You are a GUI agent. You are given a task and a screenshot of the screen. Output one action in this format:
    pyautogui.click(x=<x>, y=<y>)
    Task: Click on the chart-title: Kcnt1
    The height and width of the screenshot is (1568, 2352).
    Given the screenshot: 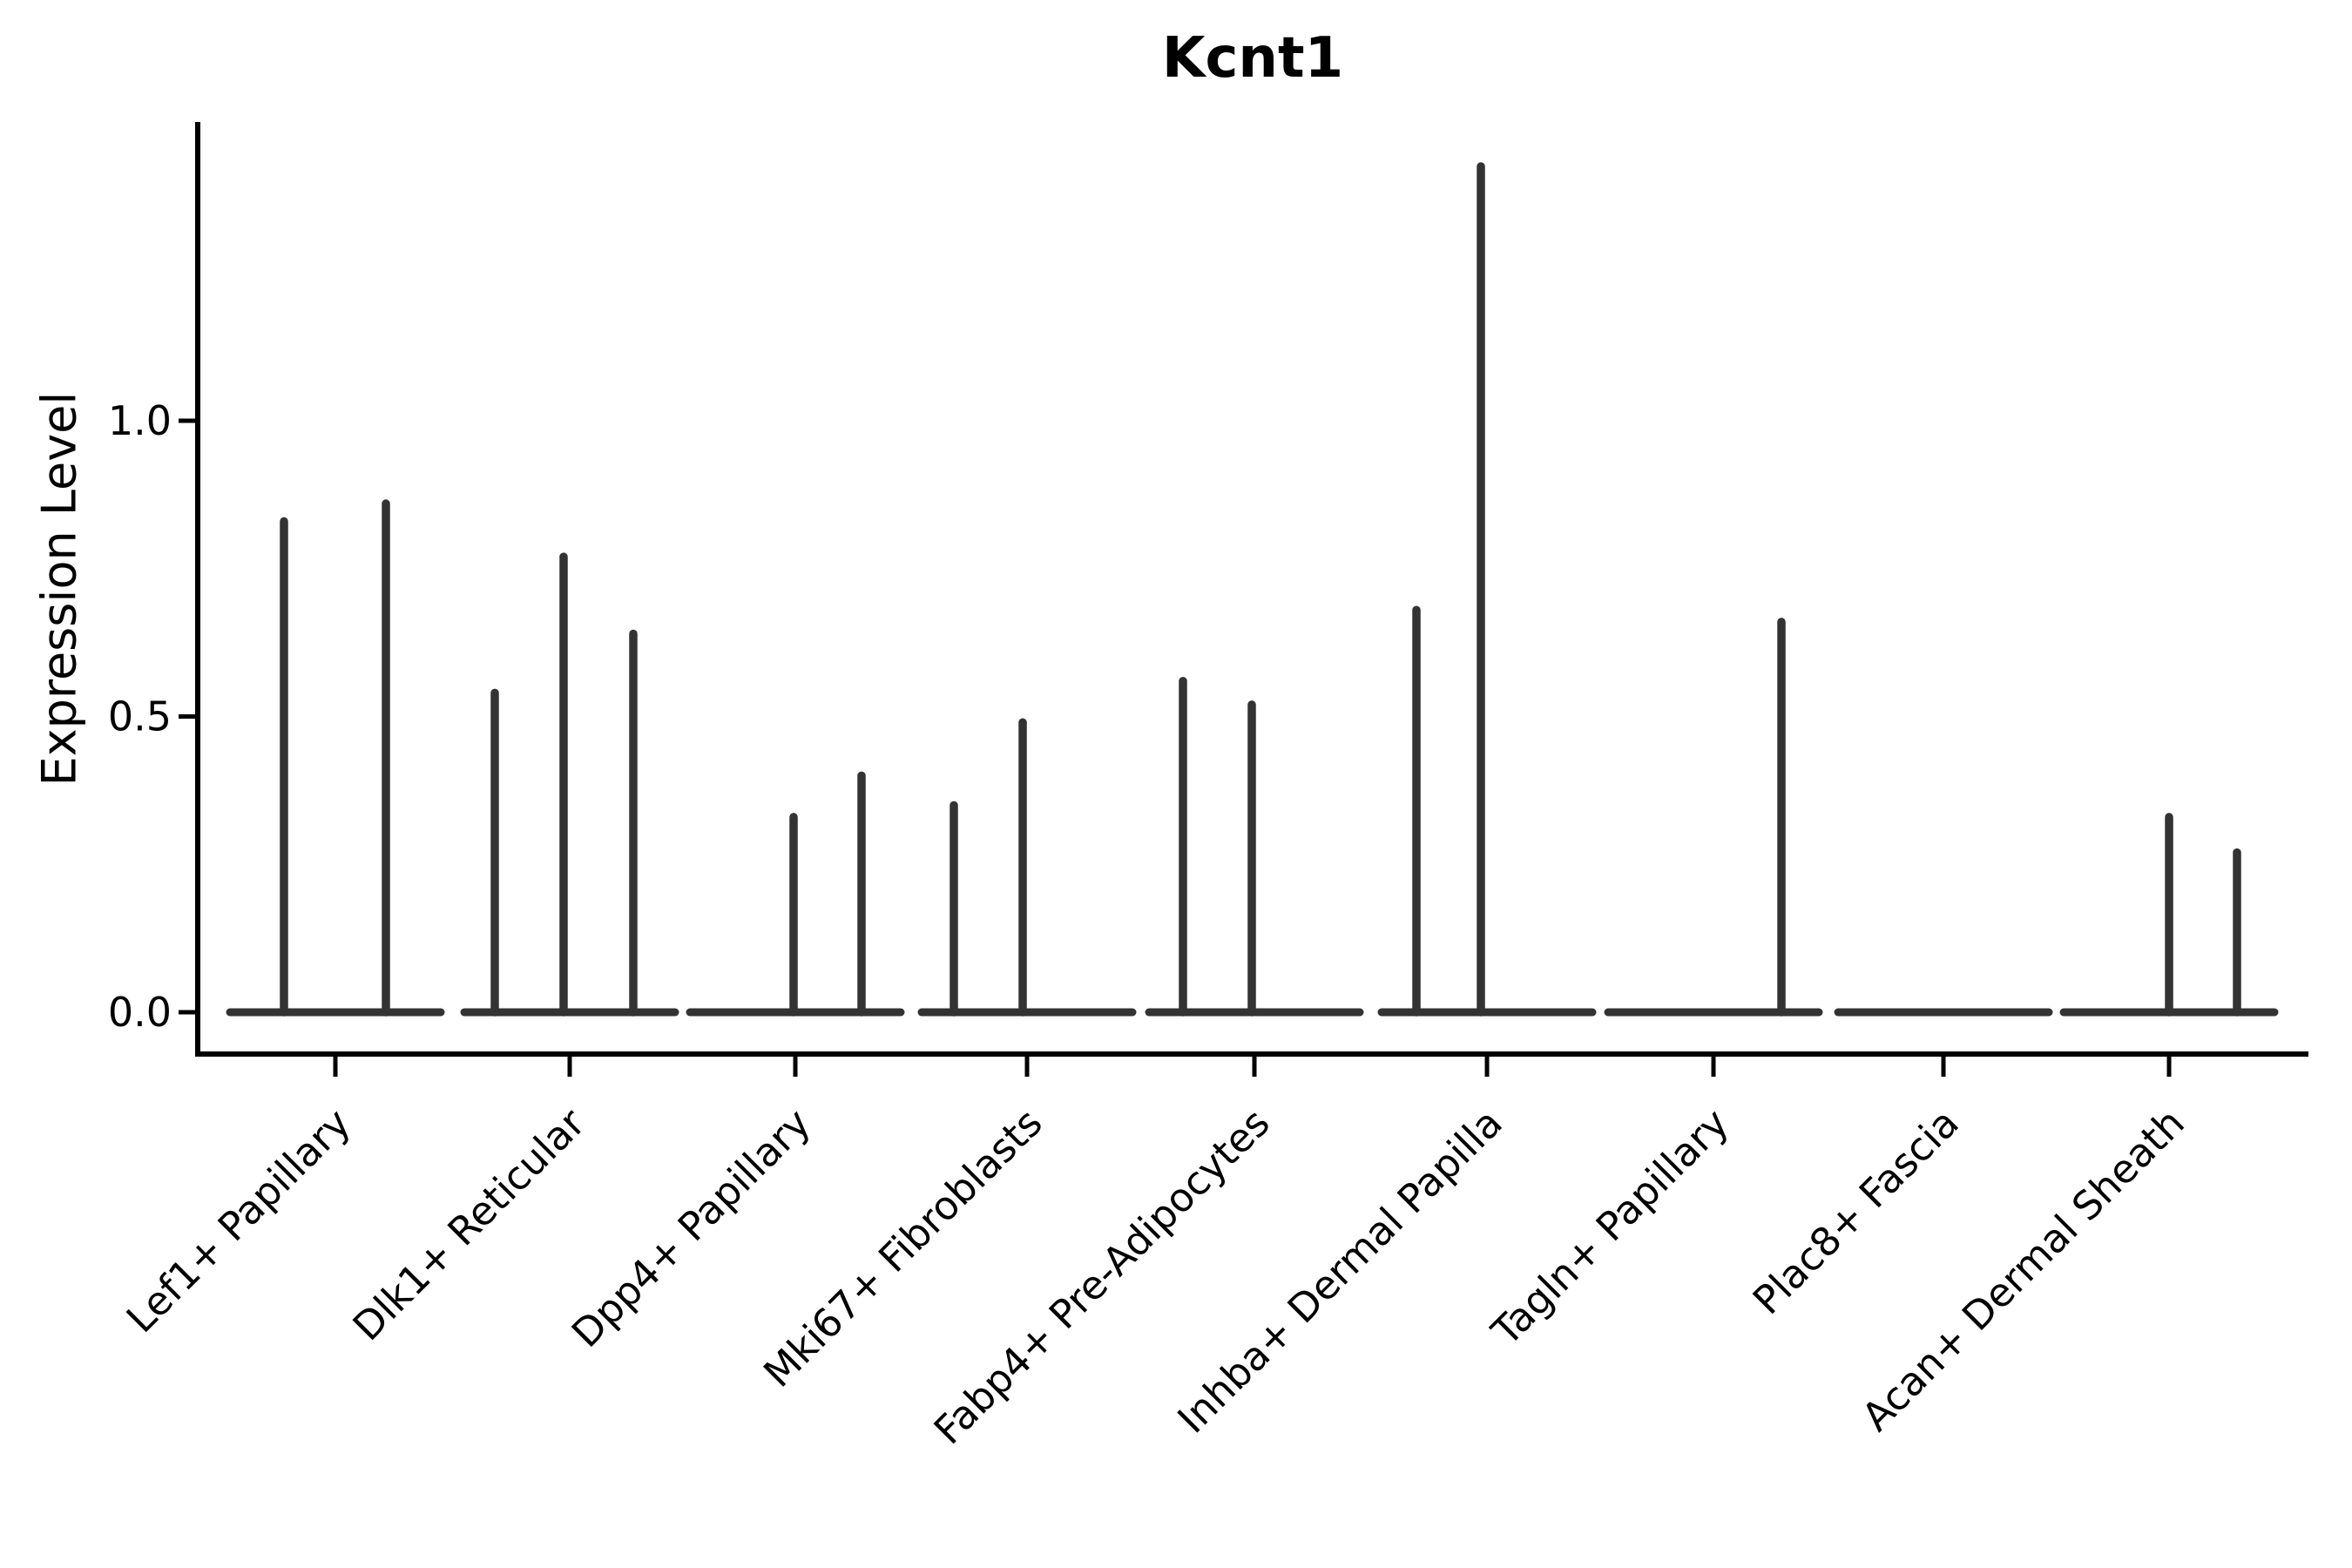 What is the action you would take?
    pyautogui.click(x=1252, y=58)
    